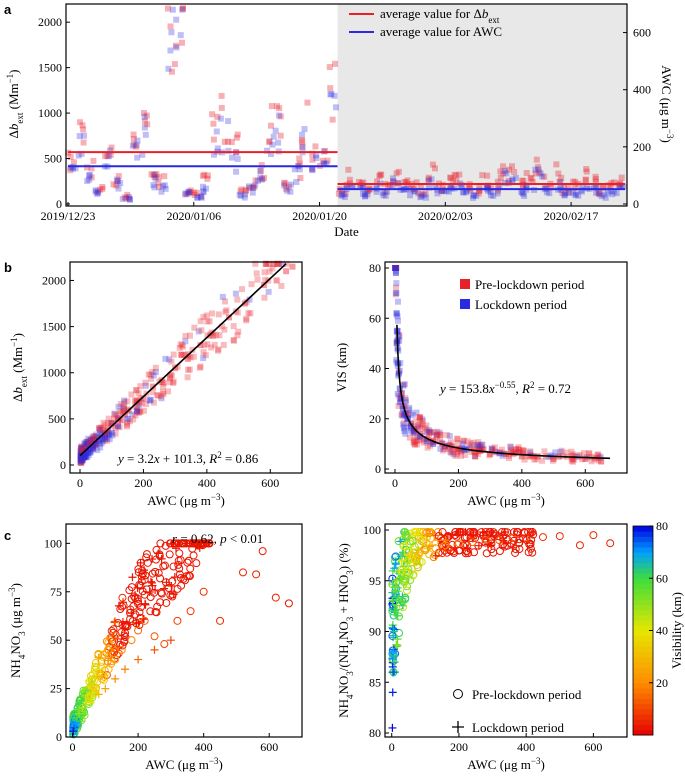 The image size is (685, 778). Describe the element at coordinates (458, 483) in the screenshot. I see `x-tick-label: 200` at that location.